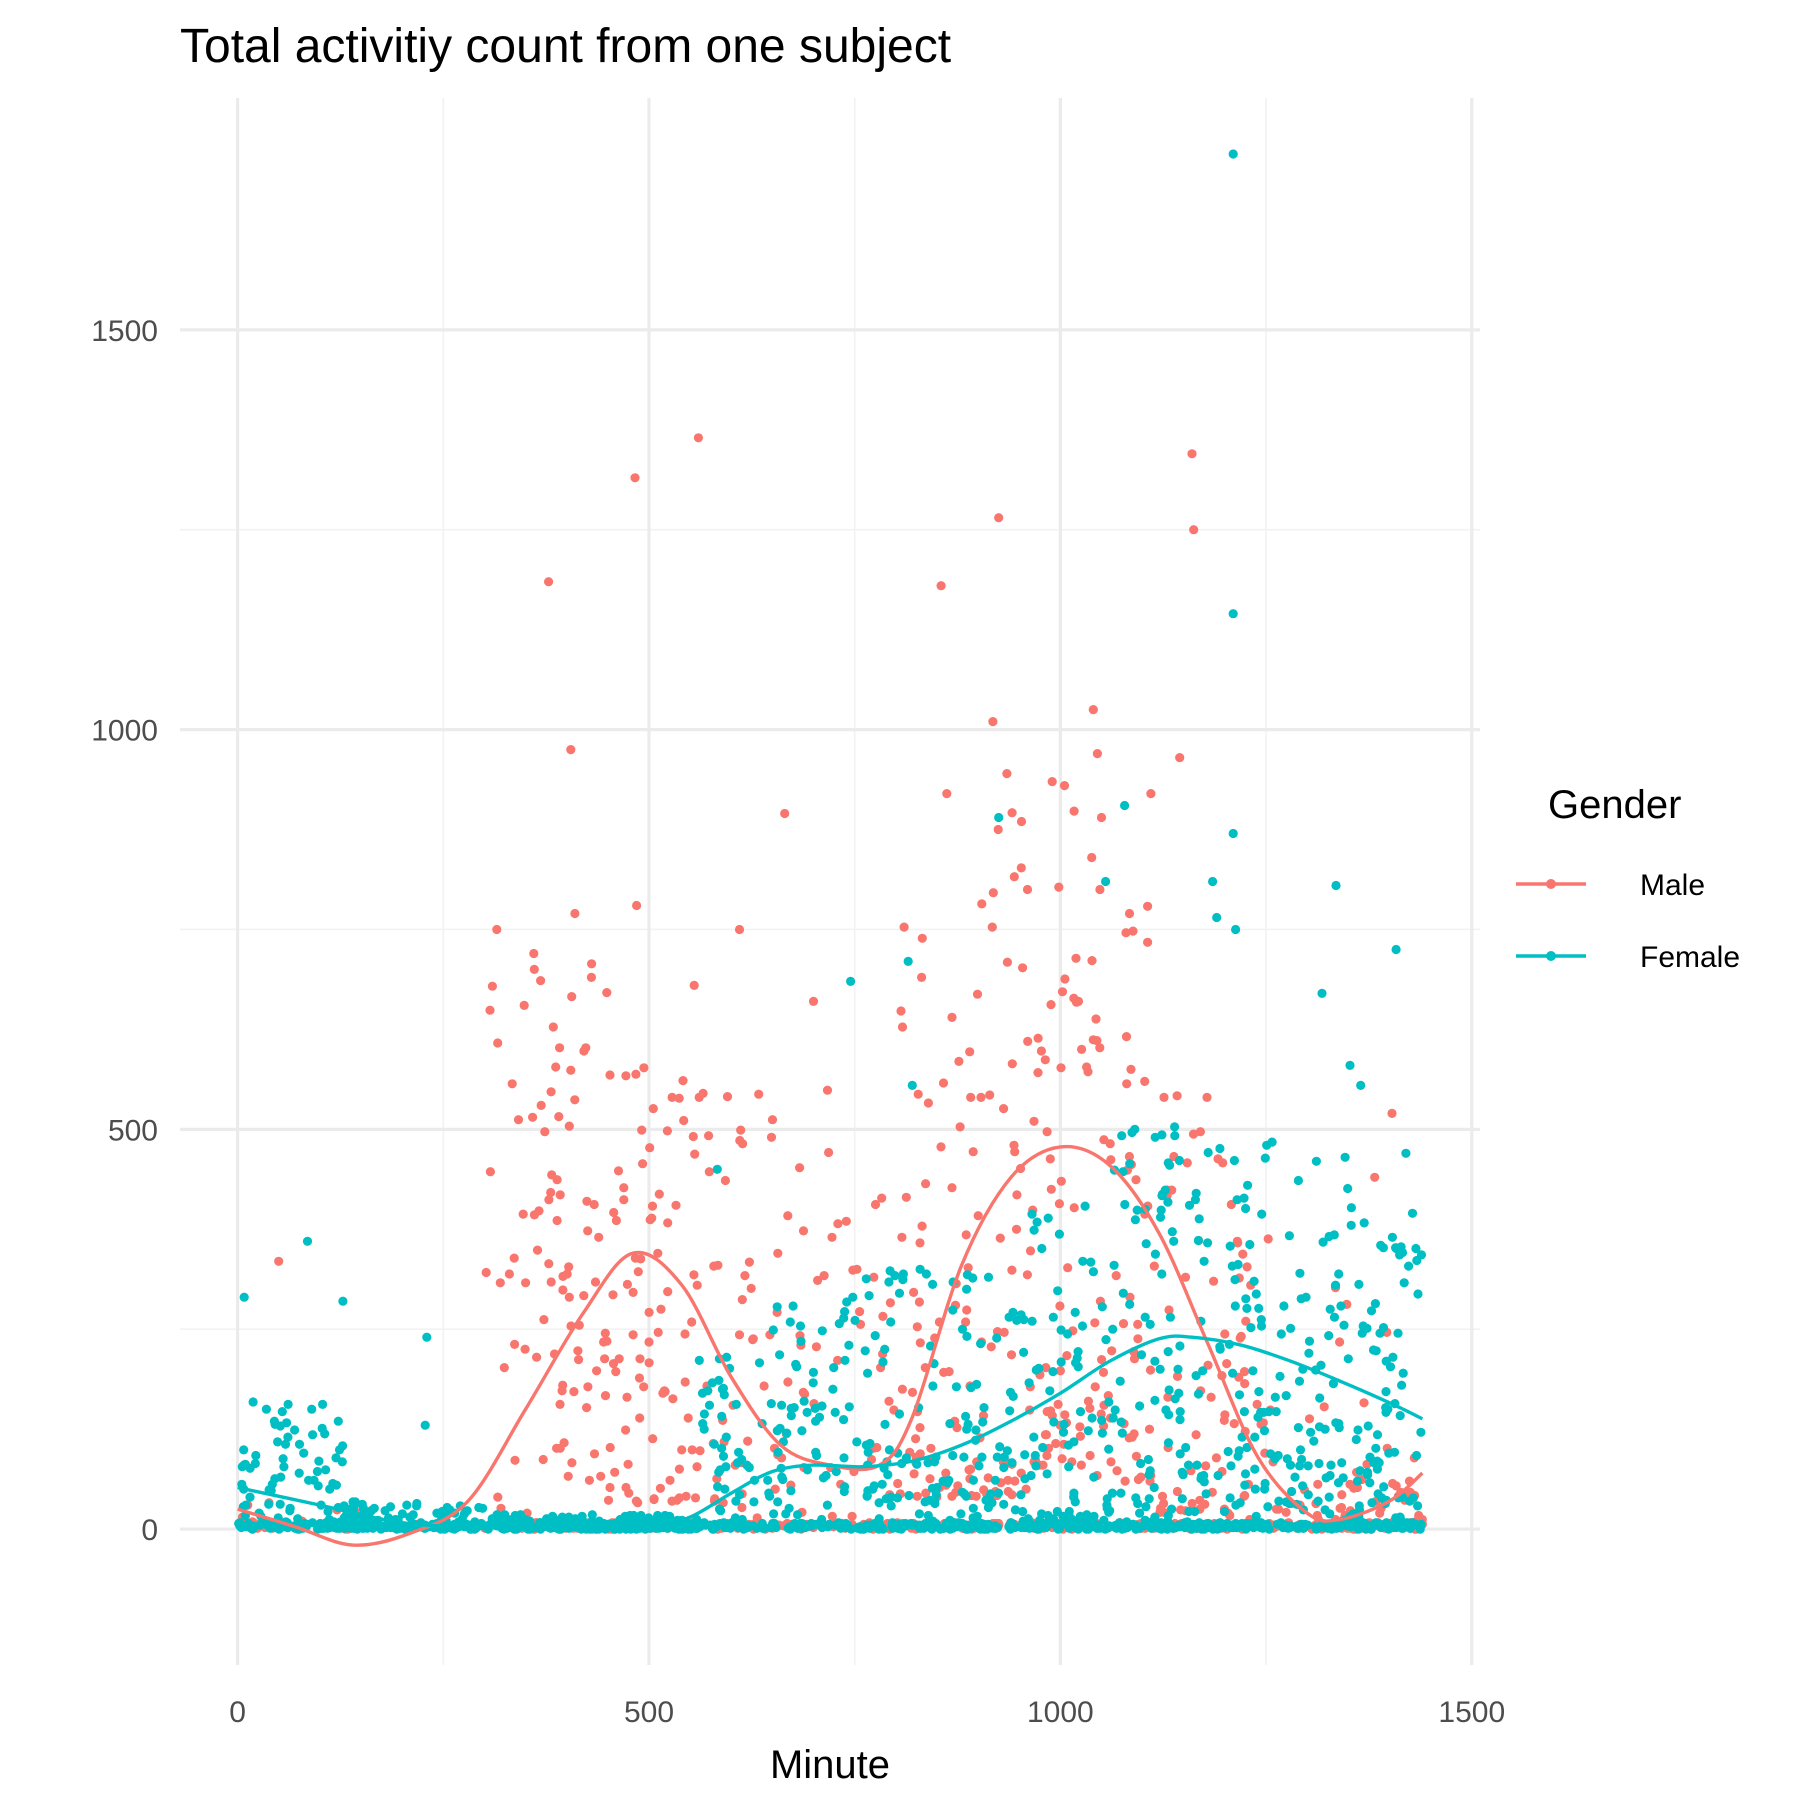  Describe the element at coordinates (1471, 1712) in the screenshot. I see `x-tick-label: 1500` at that location.